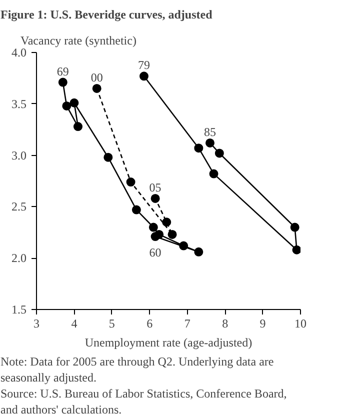  Describe the element at coordinates (137, 369) in the screenshot. I see `text: Note: Data for 2005 are through Q2. Underlying data are seasonally adjusted.` at that location.